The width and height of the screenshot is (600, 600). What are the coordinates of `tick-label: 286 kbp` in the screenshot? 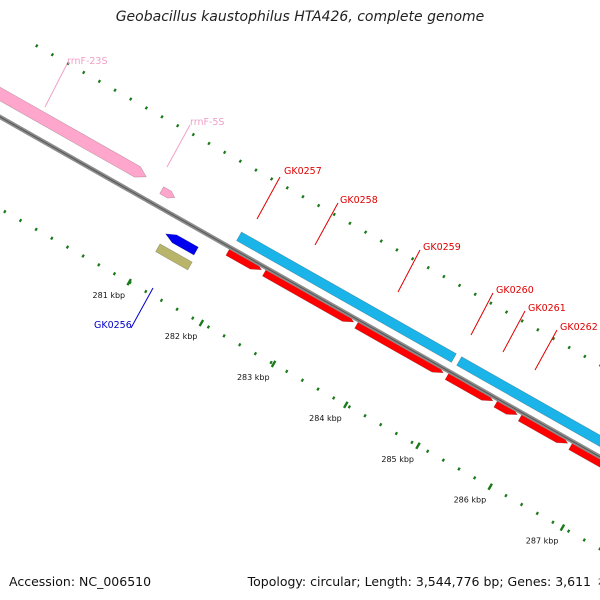 It's located at (470, 500).